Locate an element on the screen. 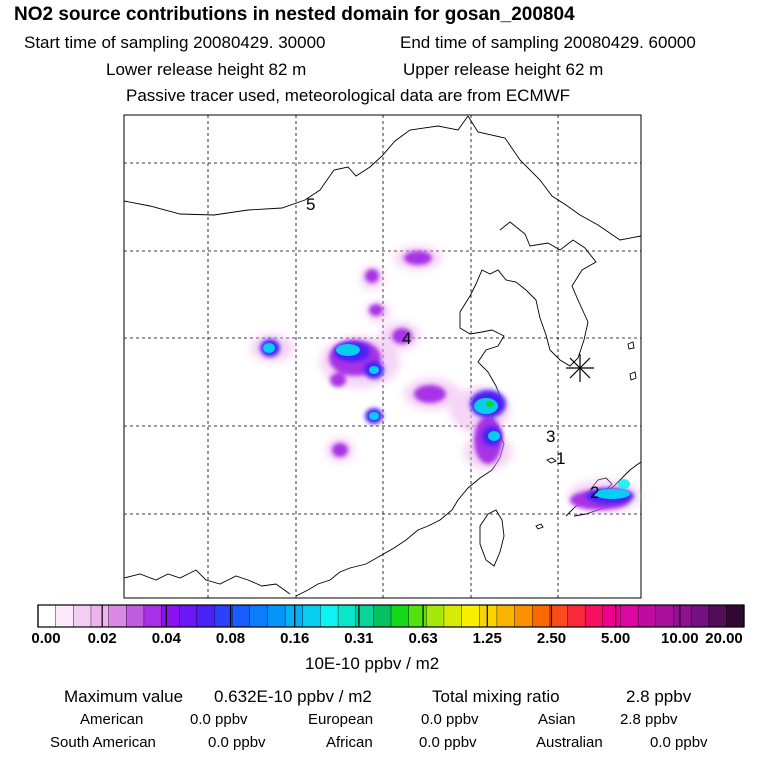  start-time: Start time of sampling 20080429. 30000 is located at coordinates (175, 42).